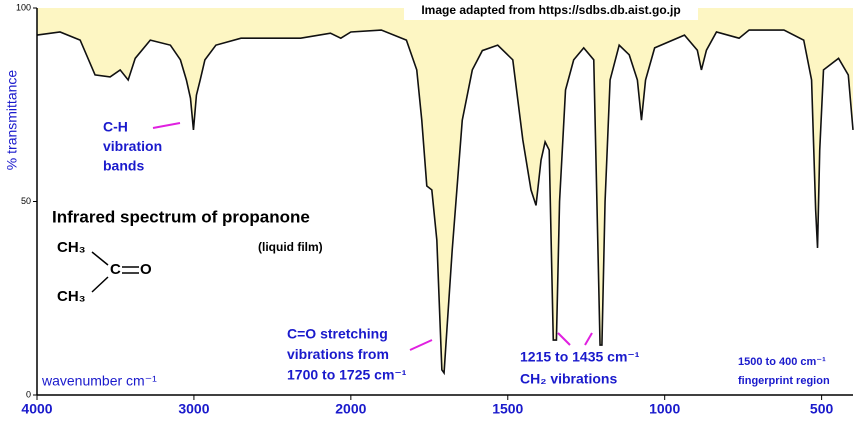 The width and height of the screenshot is (860, 423). What do you see at coordinates (350, 409) in the screenshot?
I see `x-tick-label: 2000` at bounding box center [350, 409].